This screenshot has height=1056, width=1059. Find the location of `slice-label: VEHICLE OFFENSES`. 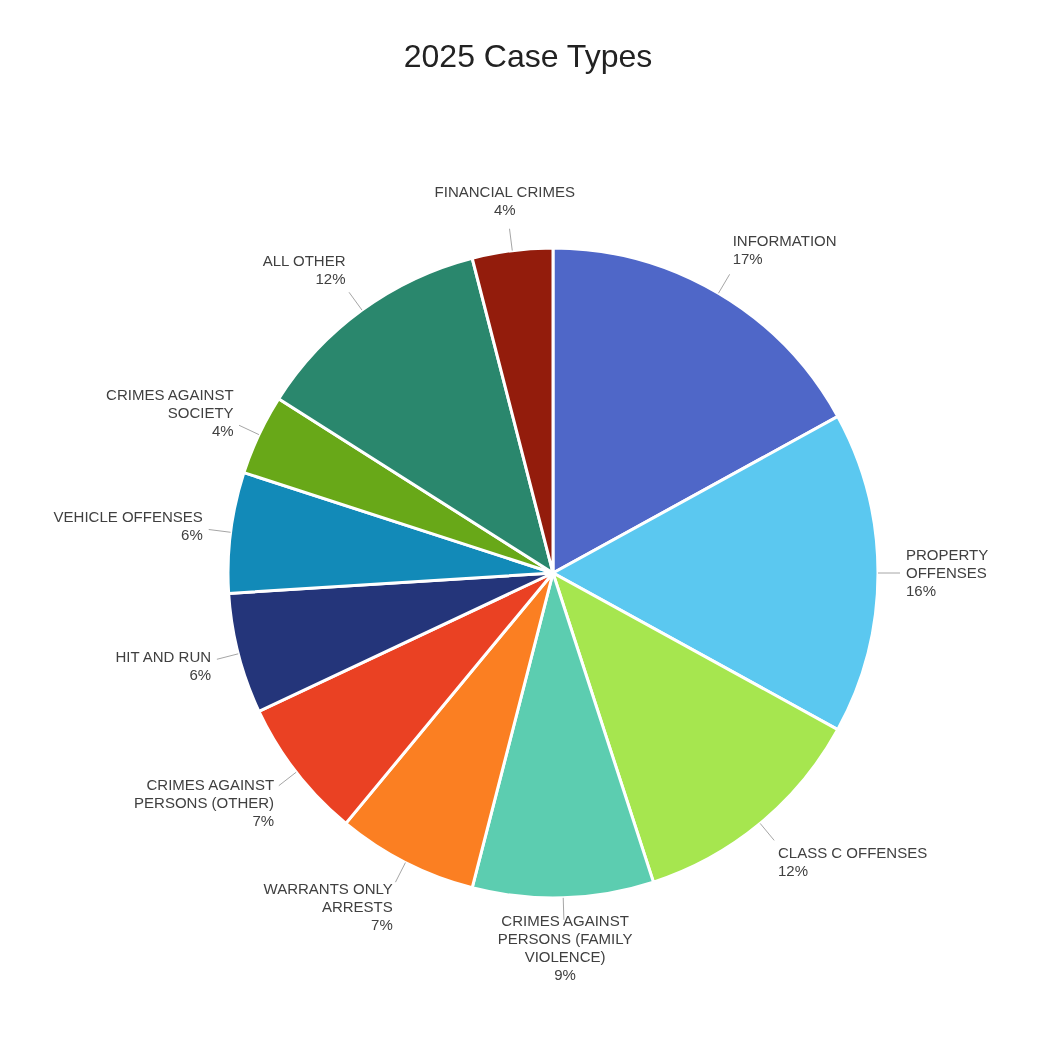

slice-label: VEHICLE OFFENSES is located at coordinates (128, 516).